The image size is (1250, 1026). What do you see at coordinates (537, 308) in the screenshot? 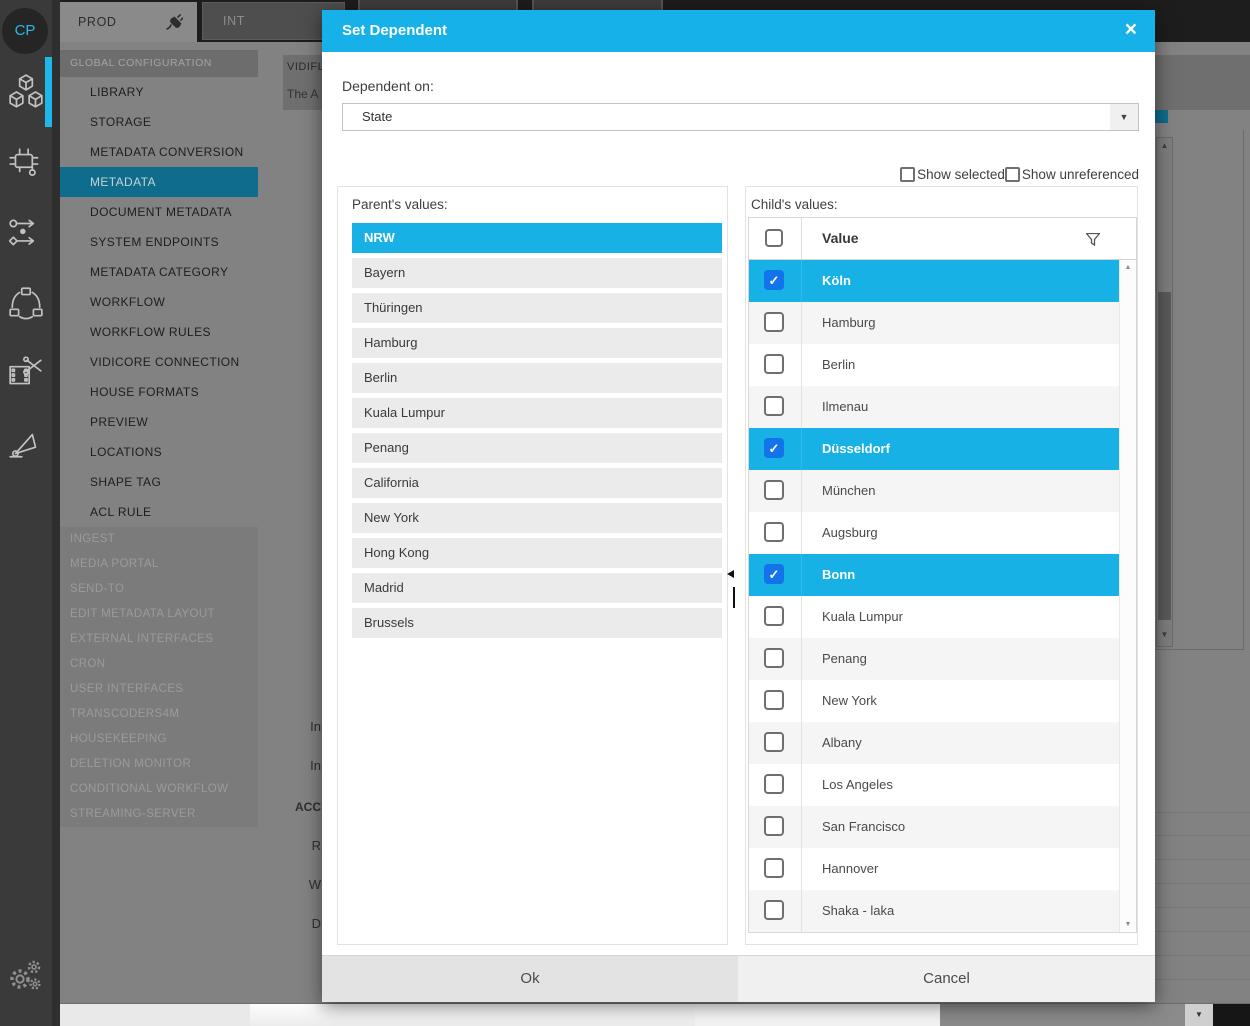
I see `parent-value-item: Thüringen` at bounding box center [537, 308].